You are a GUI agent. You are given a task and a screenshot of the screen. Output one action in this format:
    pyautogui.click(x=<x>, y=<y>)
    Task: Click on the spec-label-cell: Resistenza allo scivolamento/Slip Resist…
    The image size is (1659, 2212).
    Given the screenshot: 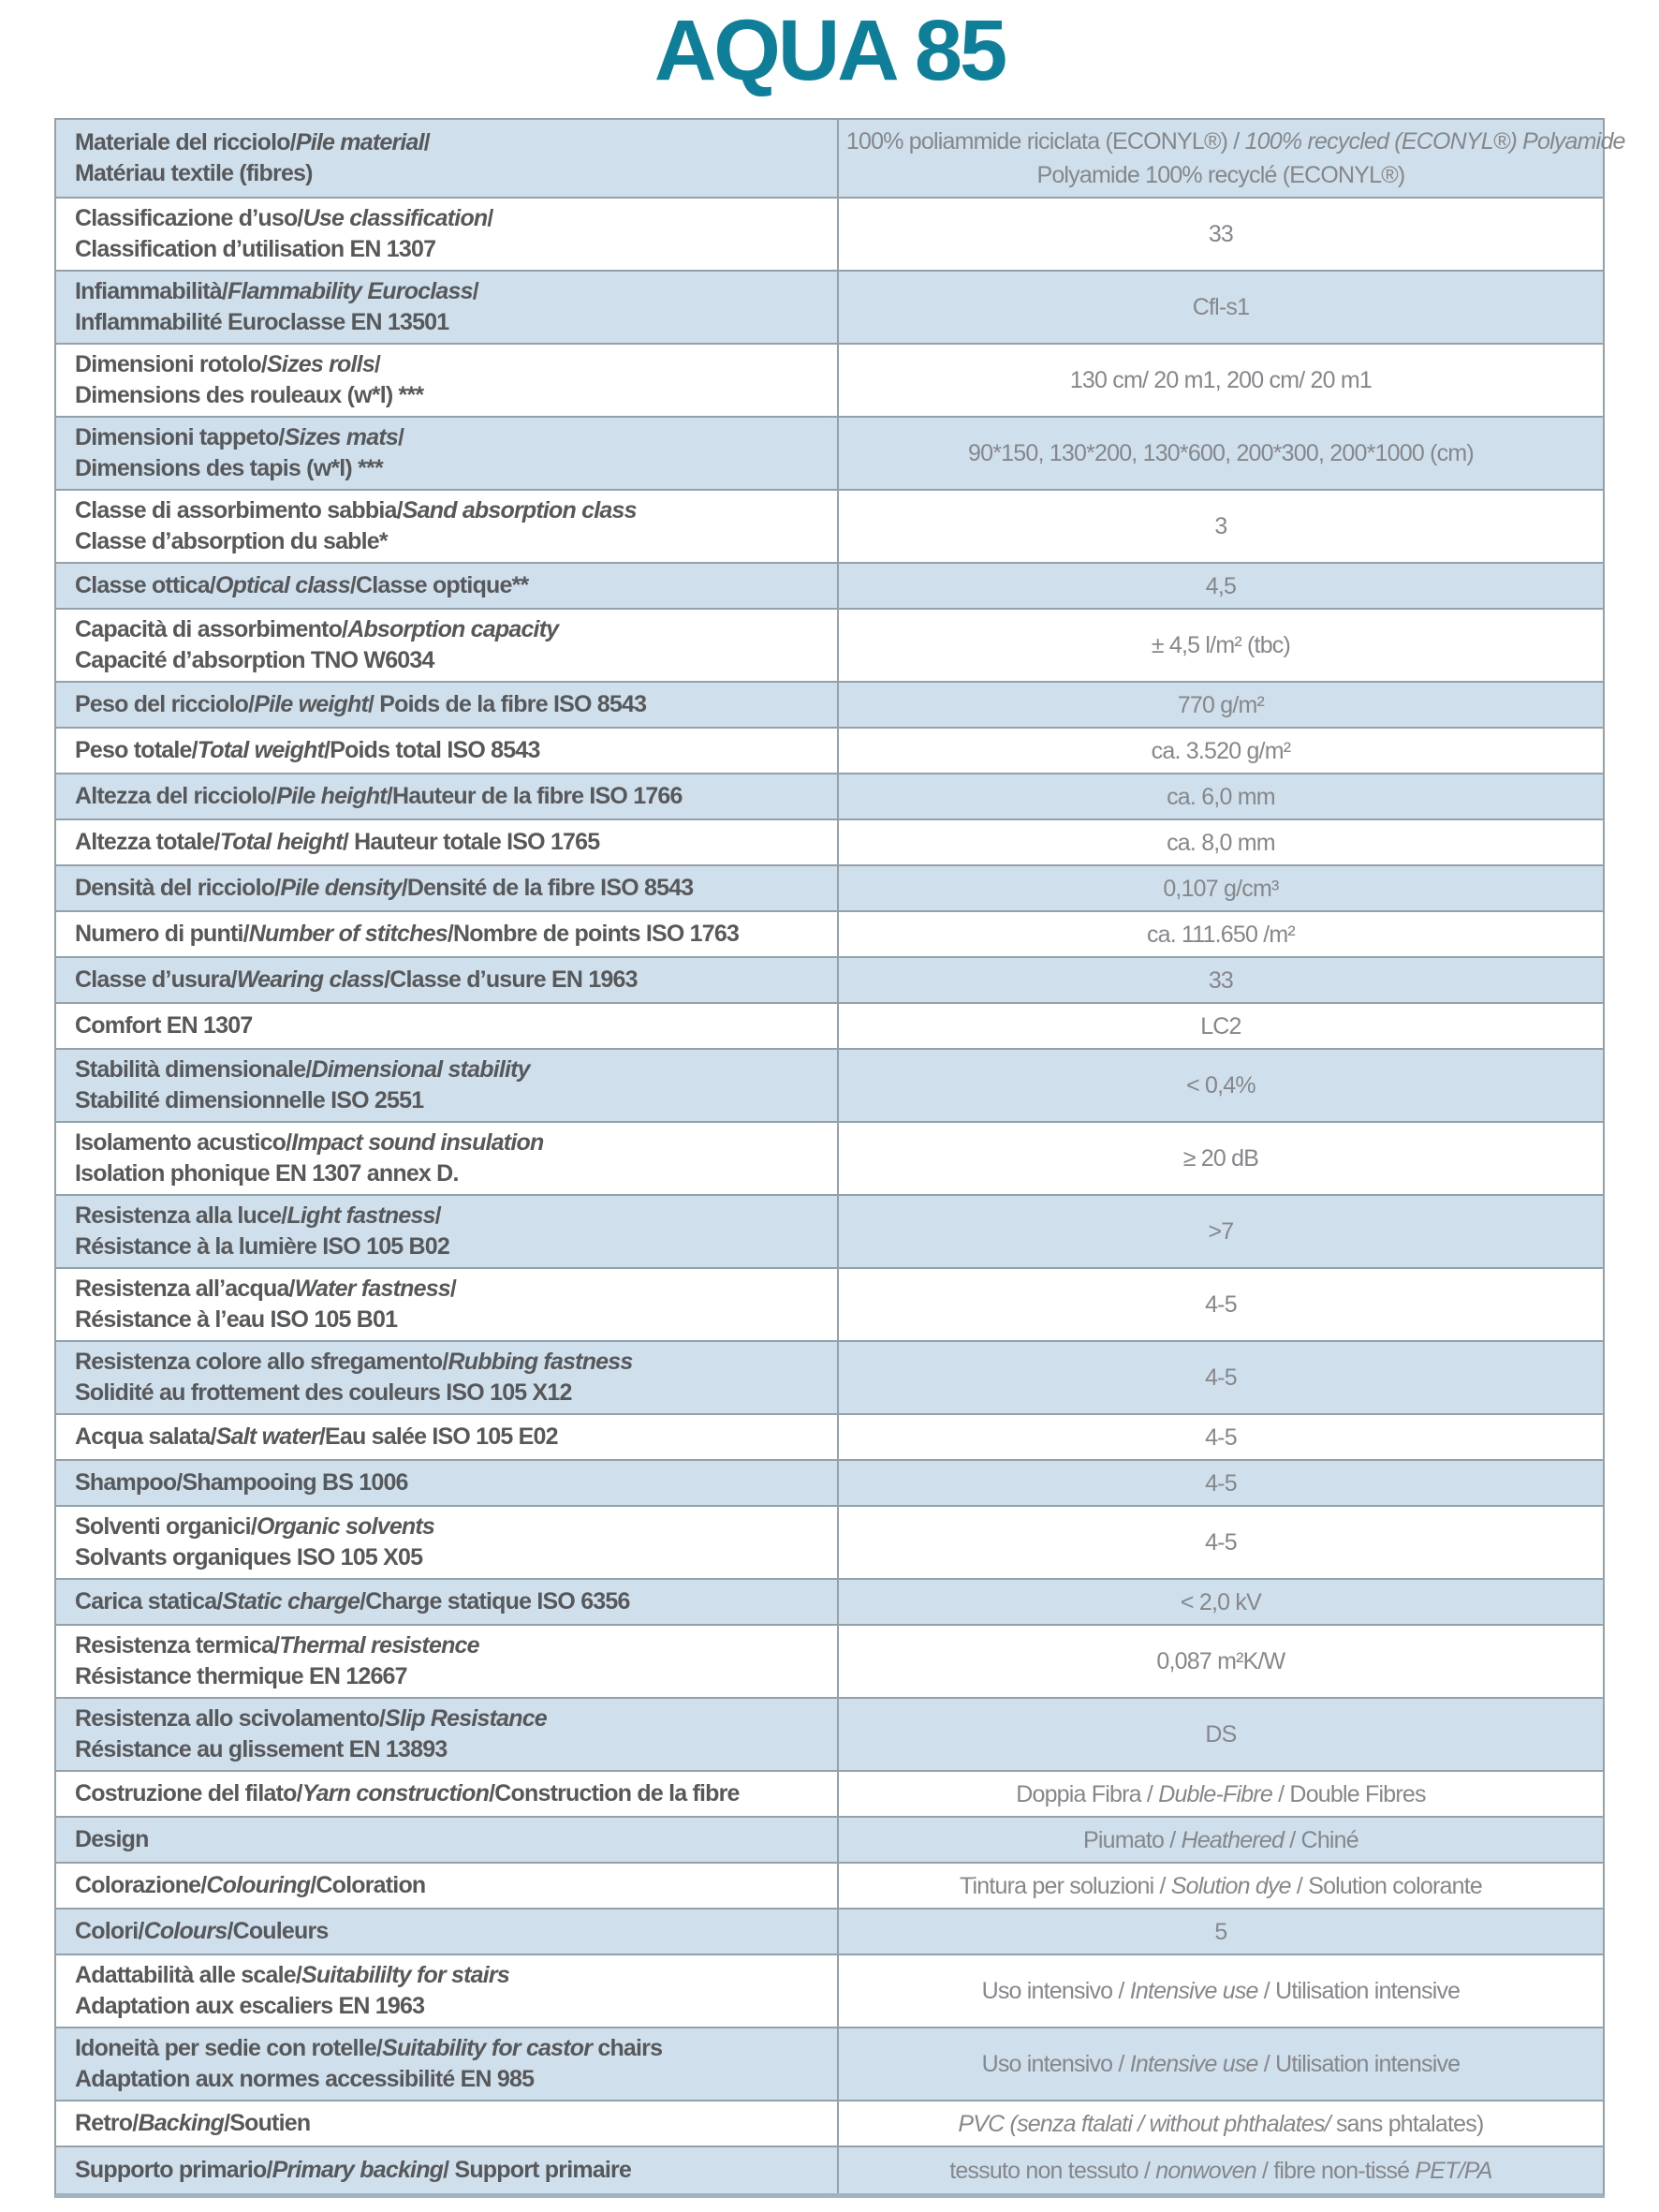 What is the action you would take?
    pyautogui.click(x=447, y=1735)
    